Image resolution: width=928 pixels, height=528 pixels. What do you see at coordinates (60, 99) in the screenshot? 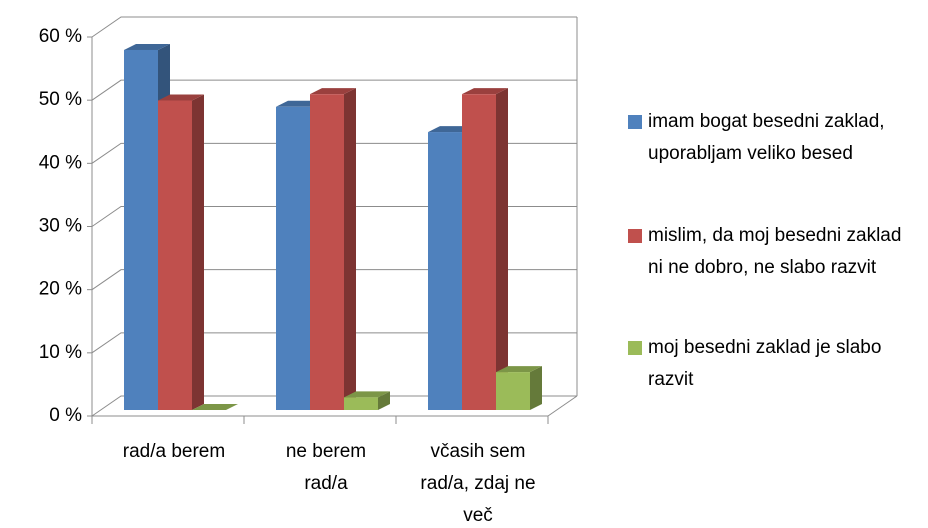
I see `y-tick-label: 50 %` at bounding box center [60, 99].